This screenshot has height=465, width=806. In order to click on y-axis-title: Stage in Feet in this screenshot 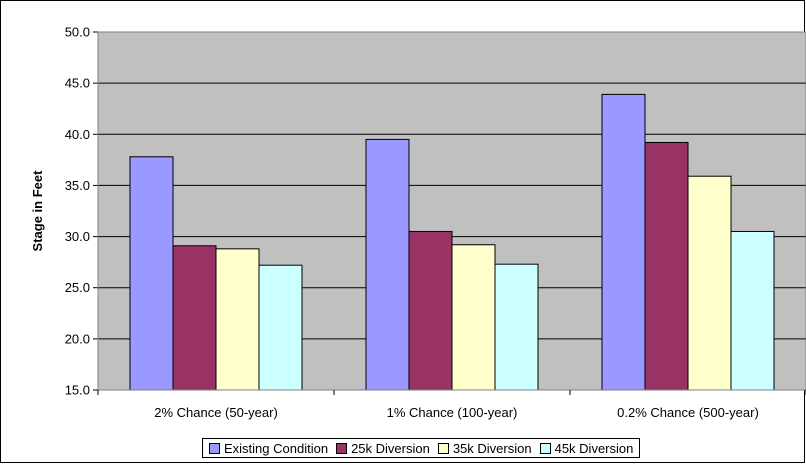, I will do `click(37, 211)`.